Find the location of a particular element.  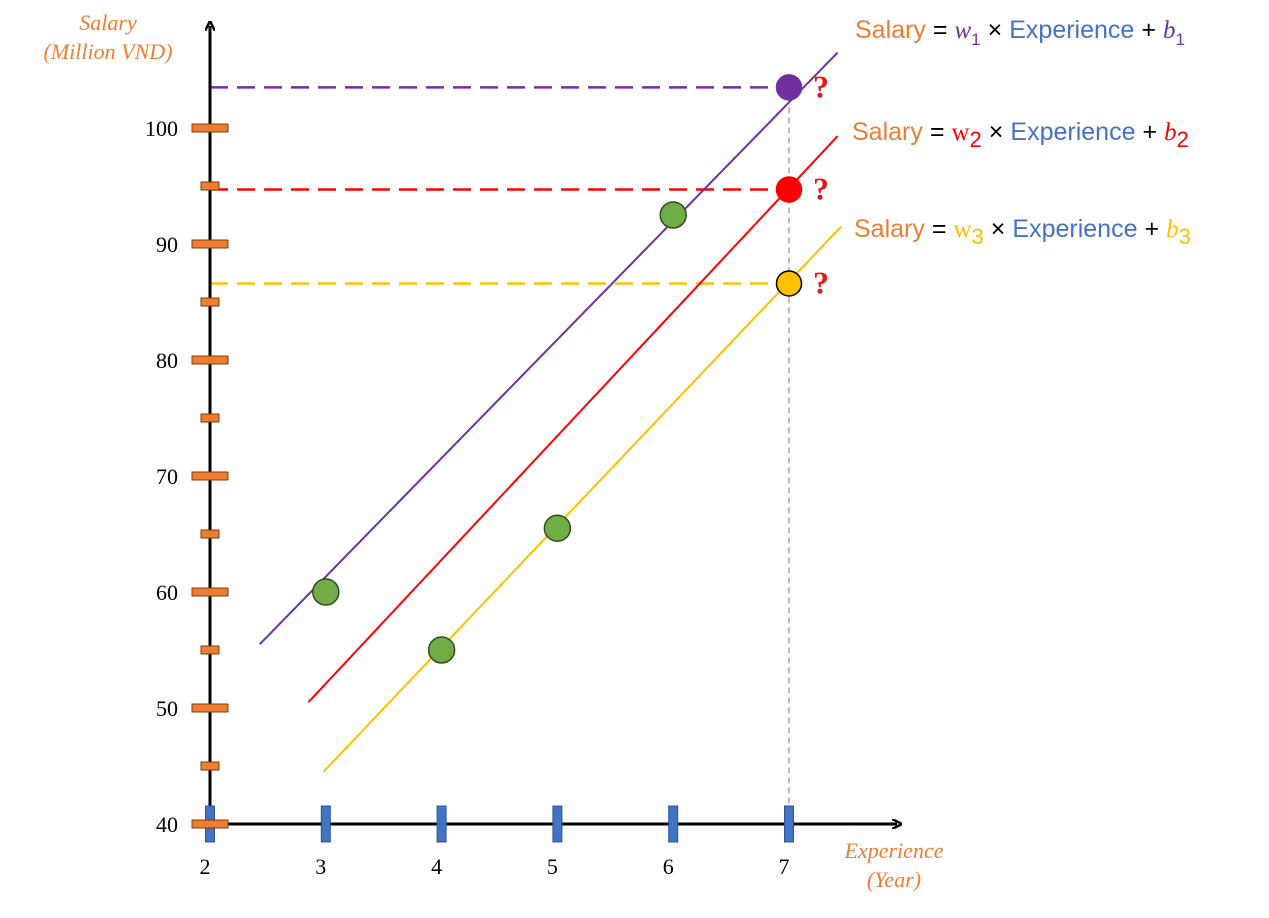

equation-1: Salary = w1 × Experience + b1 is located at coordinates (1020, 32).